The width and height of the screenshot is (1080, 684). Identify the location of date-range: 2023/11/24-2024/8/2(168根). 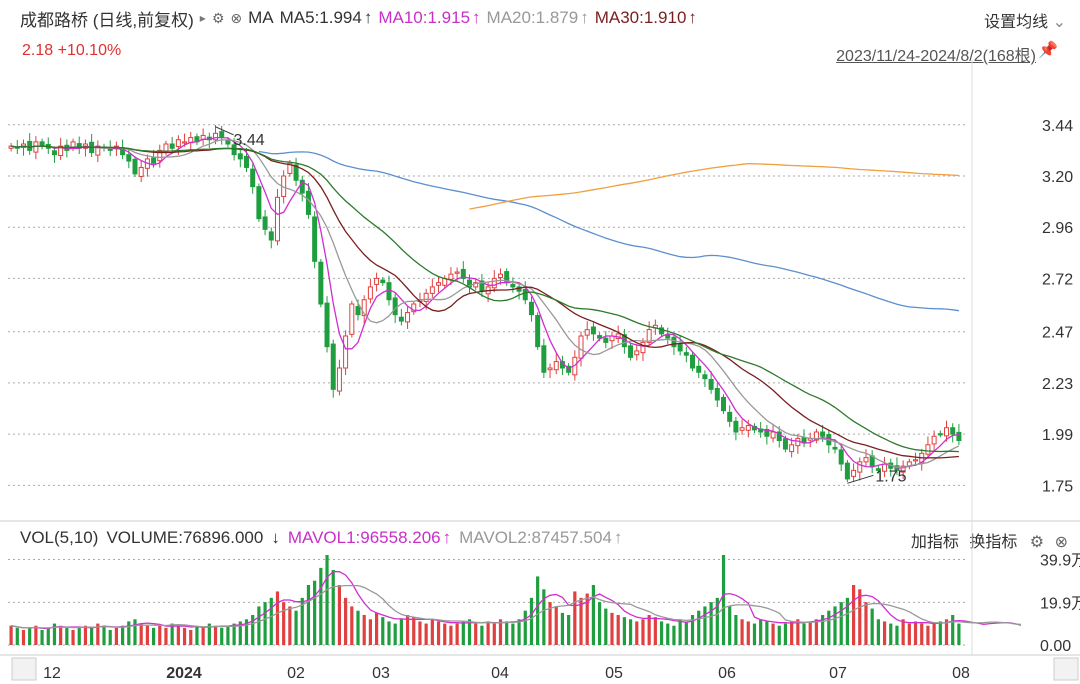
(936, 56).